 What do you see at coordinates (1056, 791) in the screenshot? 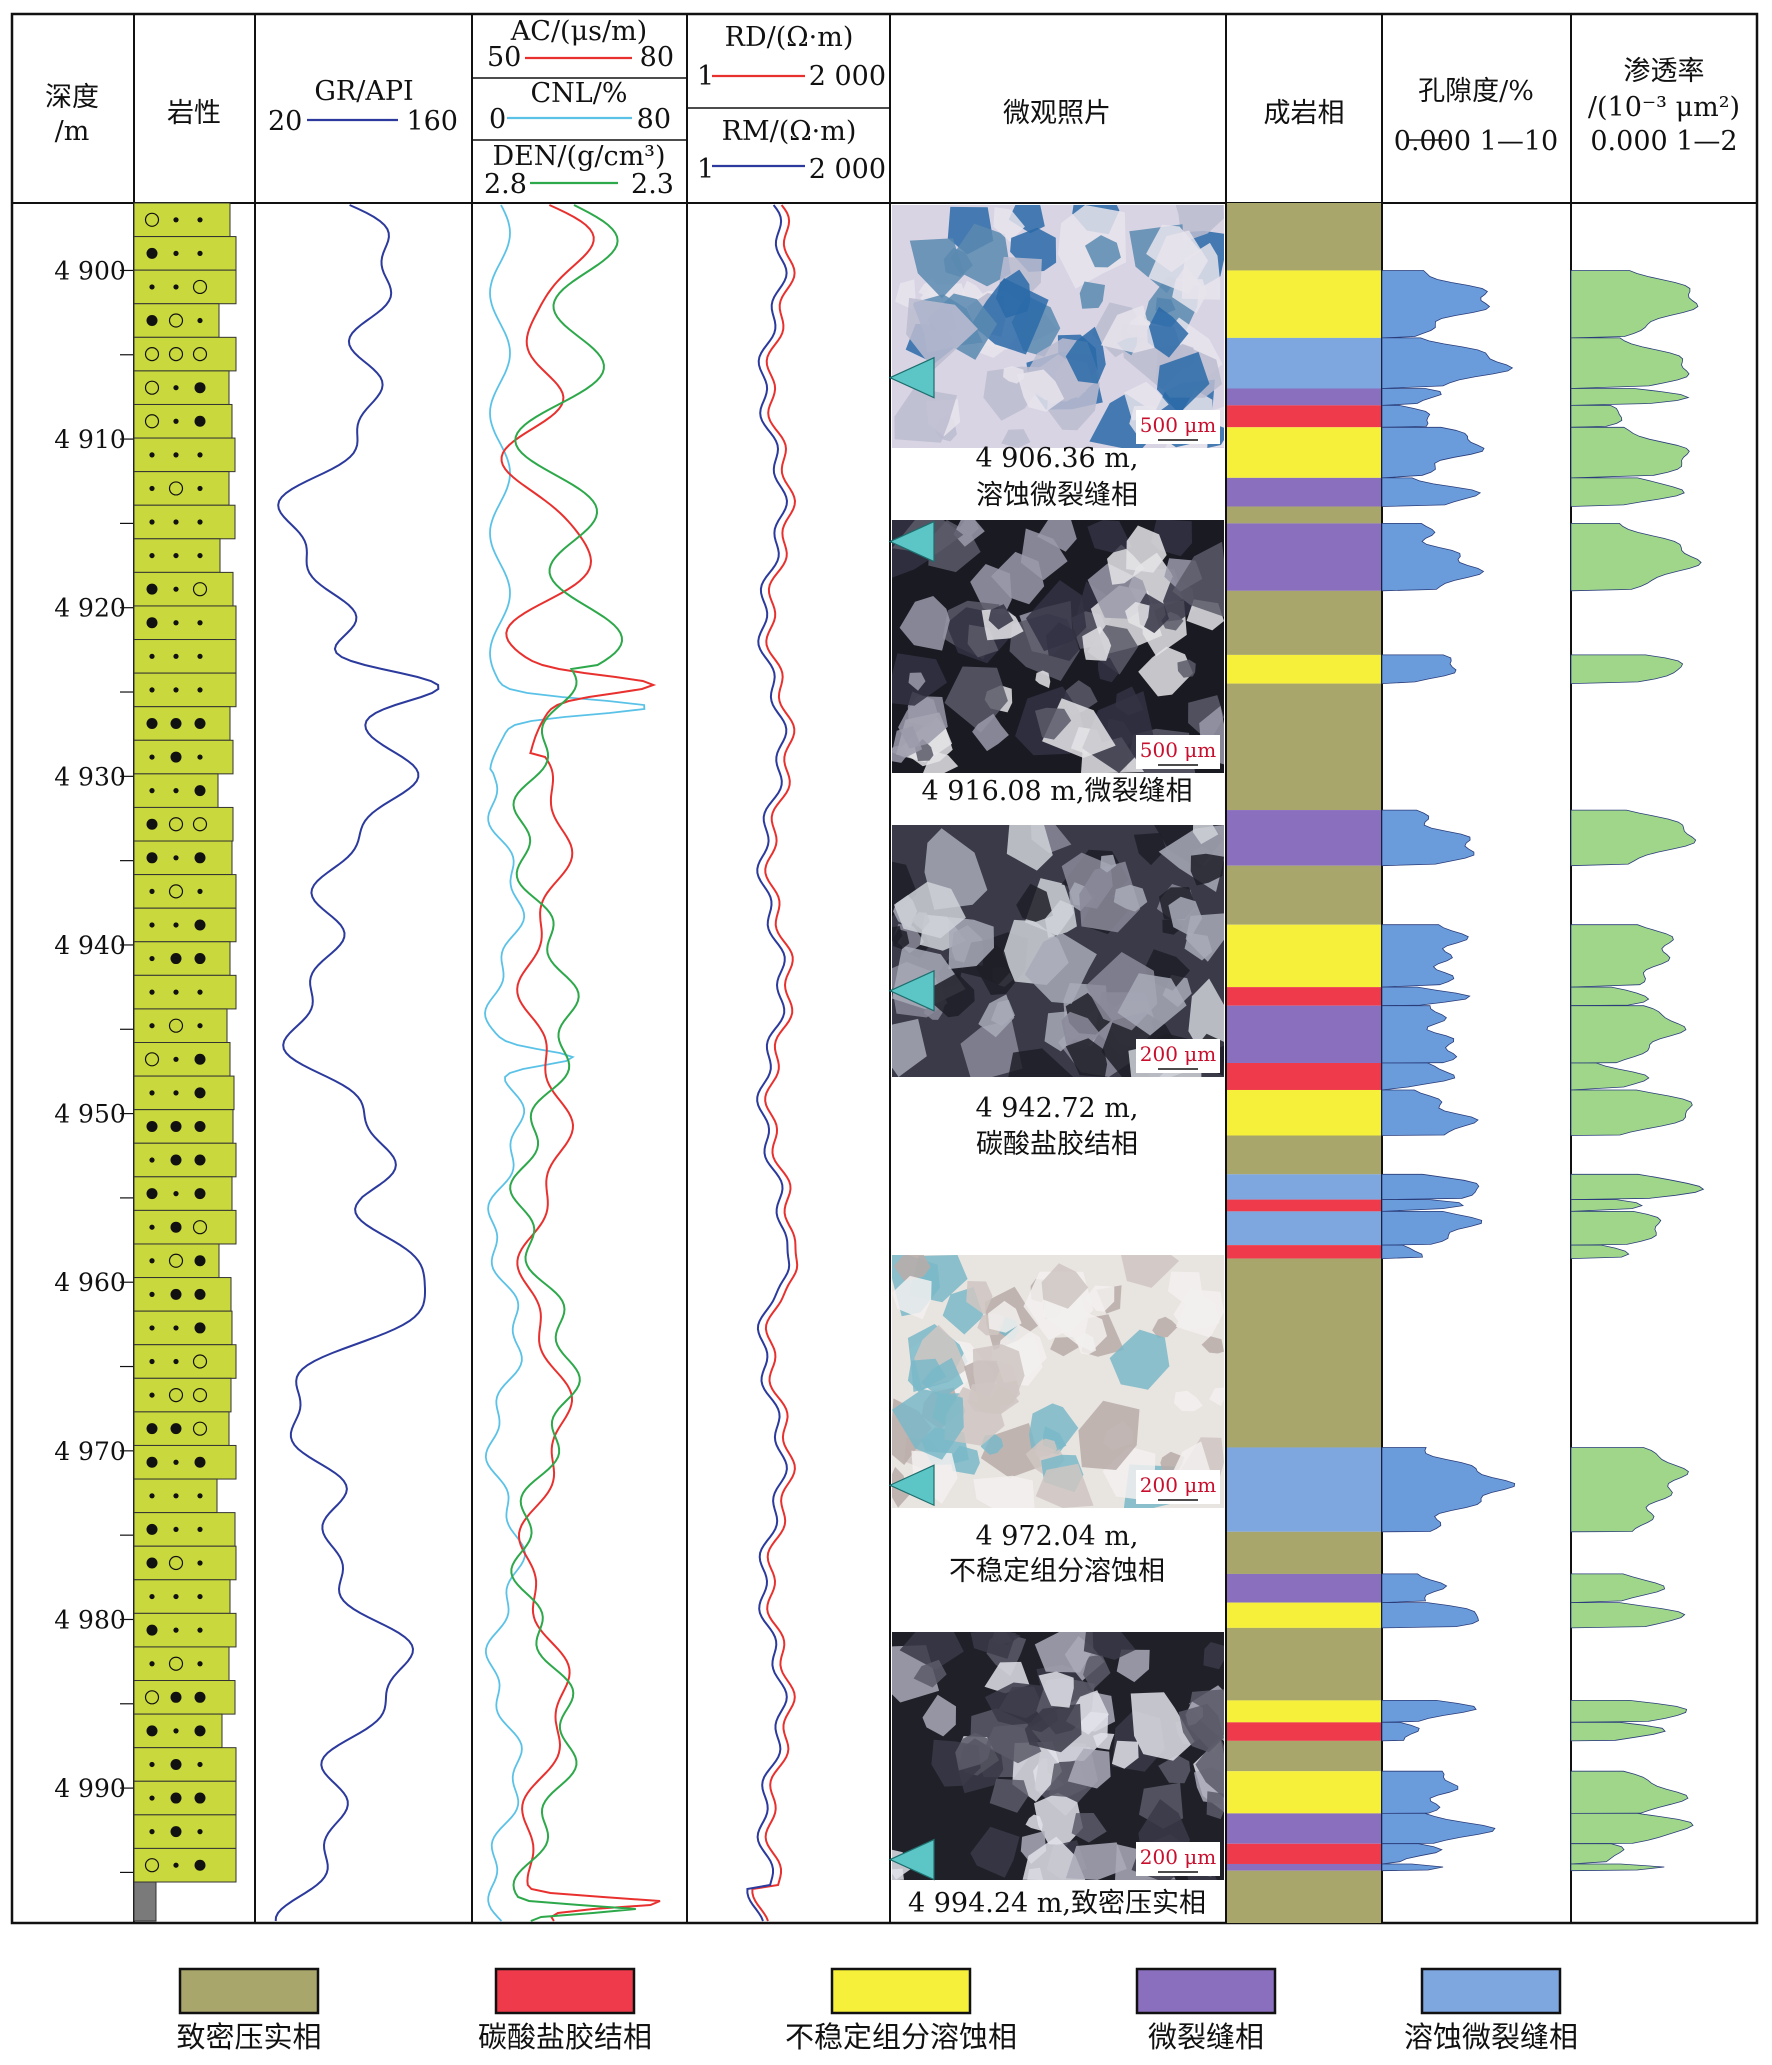
I see `photo-caption: 4 916.08 m,微裂缝相` at bounding box center [1056, 791].